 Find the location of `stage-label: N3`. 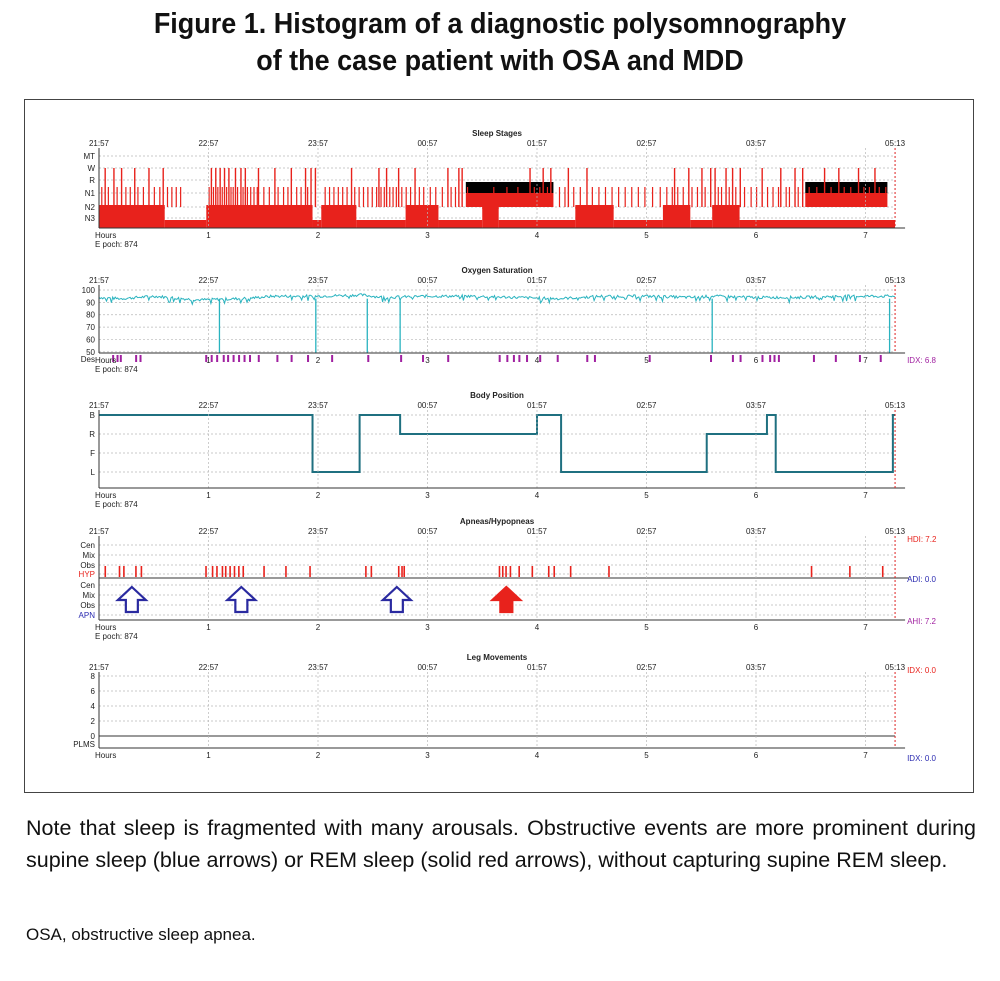

stage-label: N3 is located at coordinates (90, 218).